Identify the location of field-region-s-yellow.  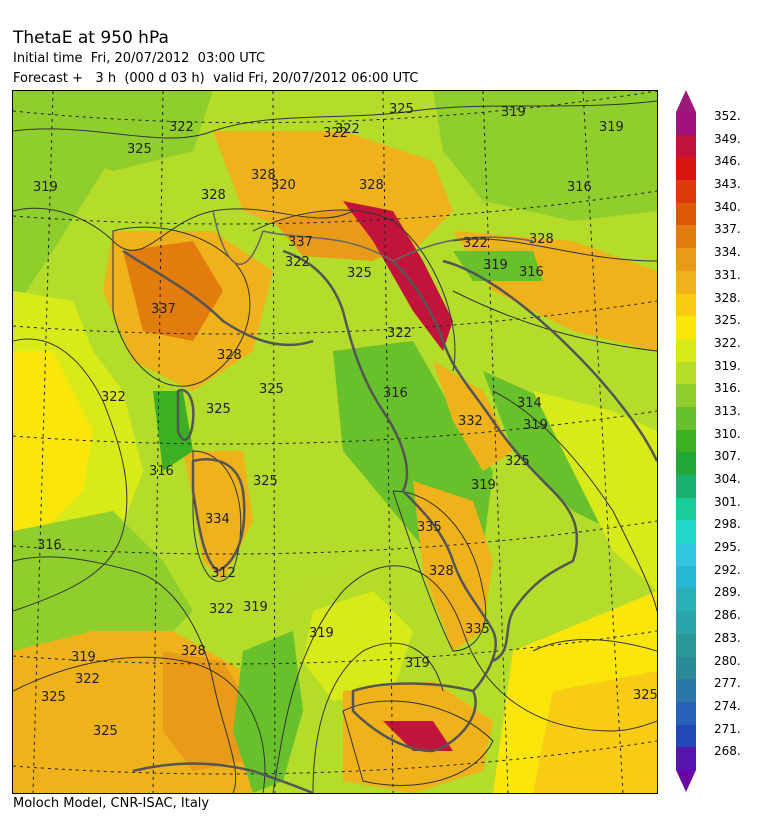
(358, 646).